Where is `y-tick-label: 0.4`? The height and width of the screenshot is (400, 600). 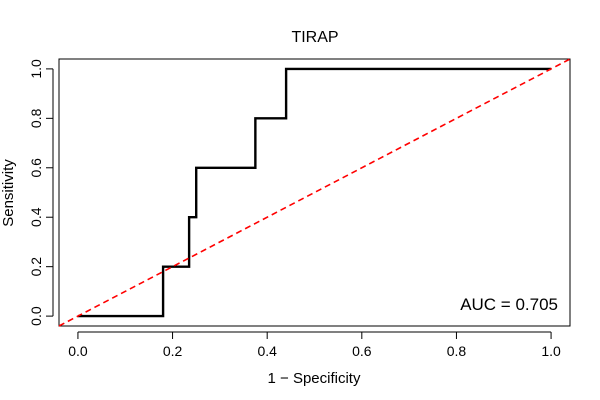
y-tick-label: 0.4 is located at coordinates (36, 217).